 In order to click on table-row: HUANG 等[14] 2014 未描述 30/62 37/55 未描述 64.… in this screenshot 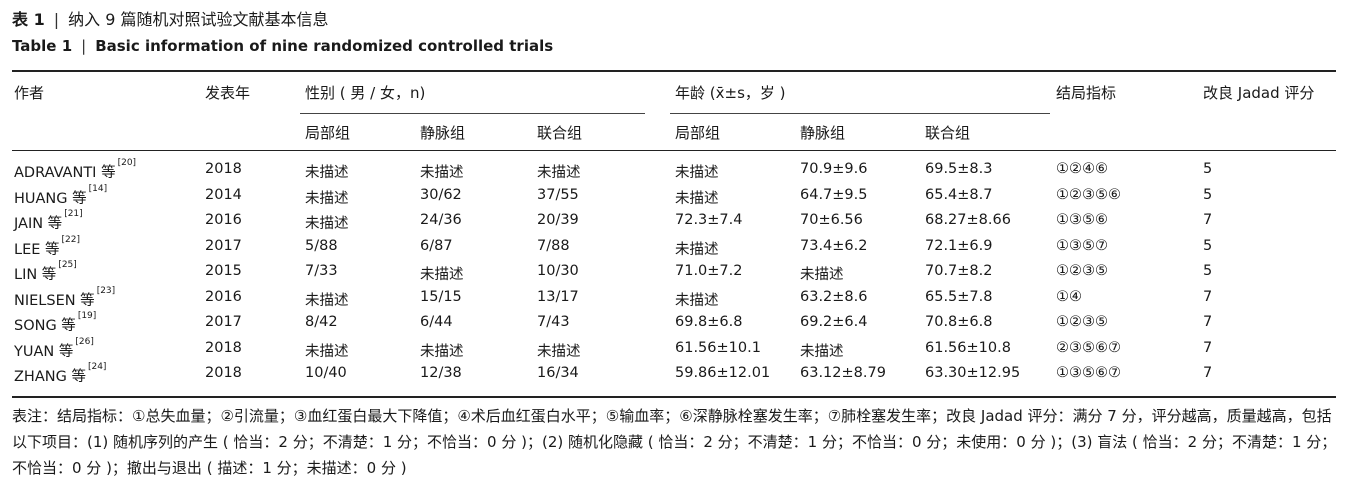, I will do `click(674, 197)`.